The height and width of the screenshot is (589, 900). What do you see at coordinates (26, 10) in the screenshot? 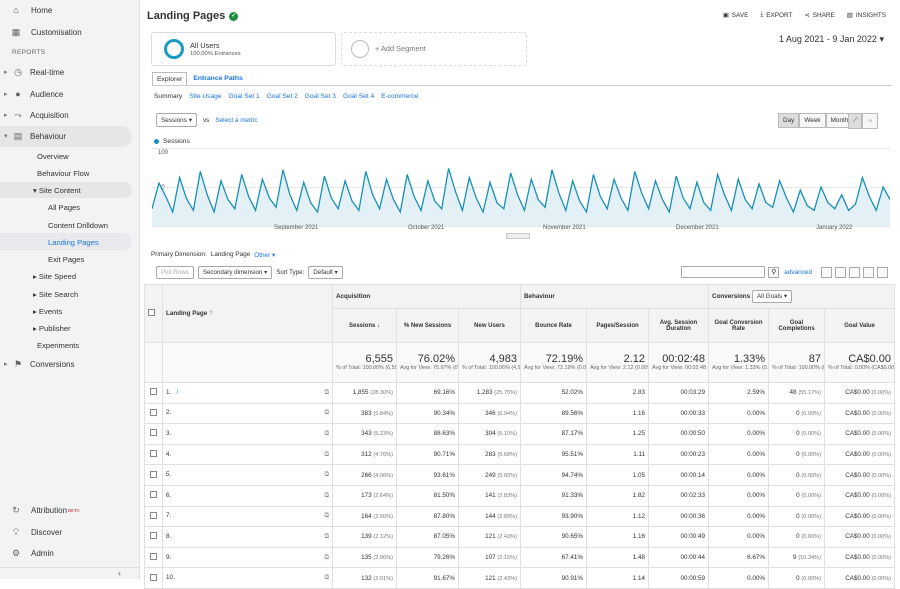
I see `nav-home: ⌂ Home` at bounding box center [26, 10].